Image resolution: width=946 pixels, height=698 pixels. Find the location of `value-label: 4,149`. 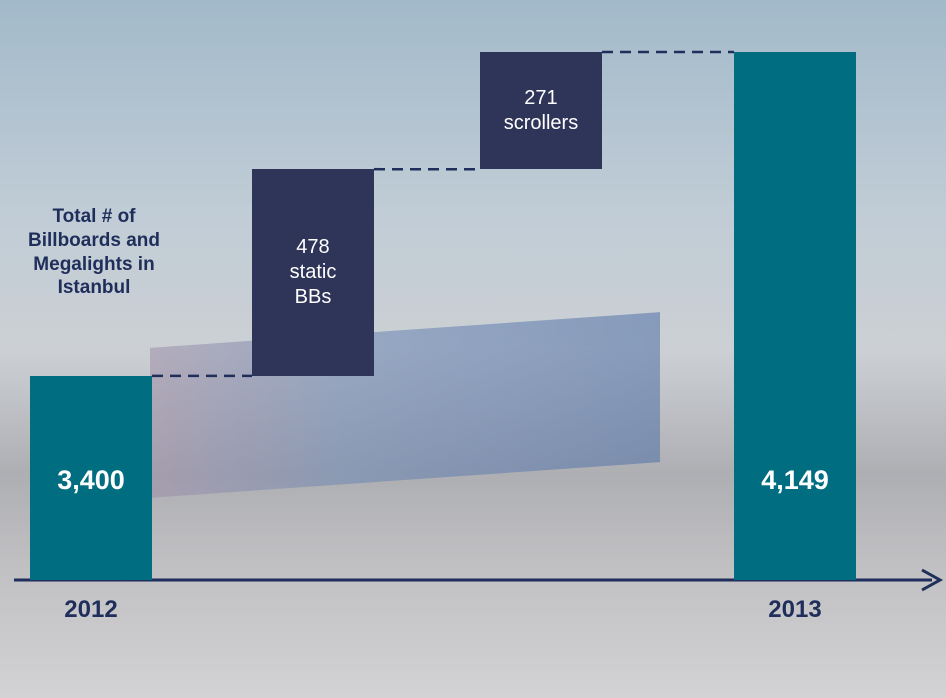

value-label: 4,149 is located at coordinates (795, 480).